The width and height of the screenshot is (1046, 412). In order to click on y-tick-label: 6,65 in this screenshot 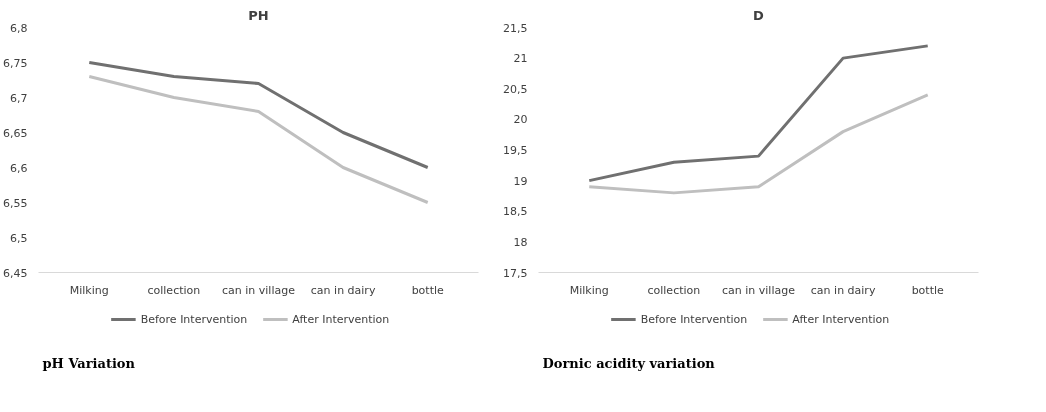, I will do `click(15, 133)`.